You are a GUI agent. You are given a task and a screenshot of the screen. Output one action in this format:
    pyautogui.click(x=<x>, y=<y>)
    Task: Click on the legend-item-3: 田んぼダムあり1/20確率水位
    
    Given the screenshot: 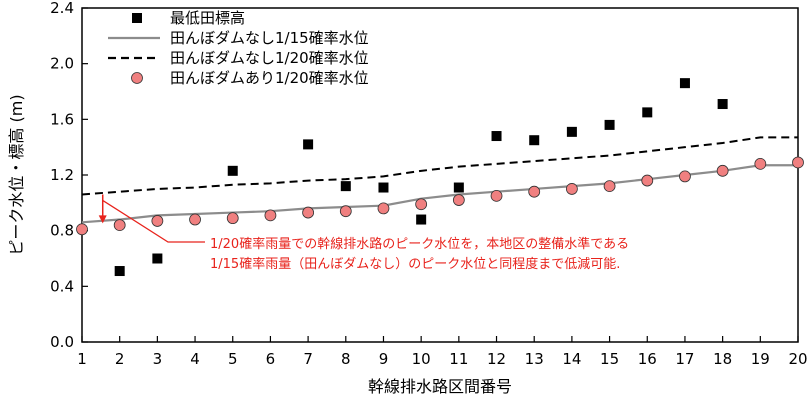 What is the action you would take?
    pyautogui.click(x=250, y=78)
    